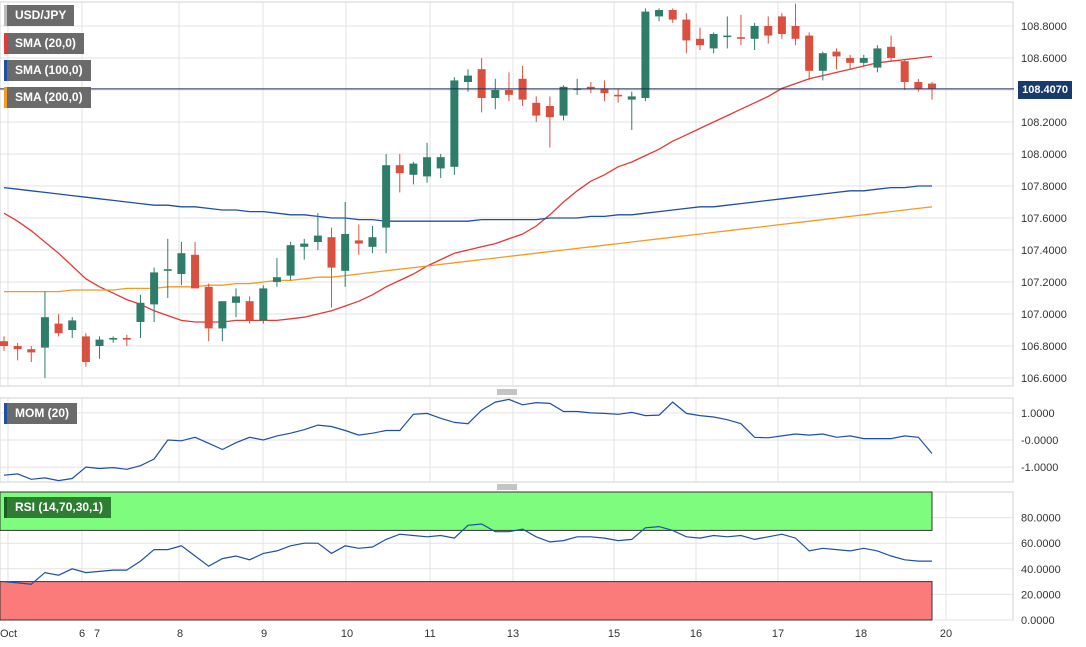 Image resolution: width=1086 pixels, height=647 pixels. I want to click on x-tick-label: 10, so click(347, 634).